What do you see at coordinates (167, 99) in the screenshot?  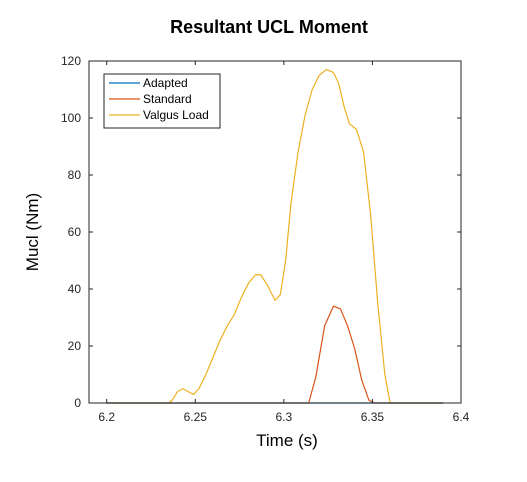 I see `legend-label-standard: Standard` at bounding box center [167, 99].